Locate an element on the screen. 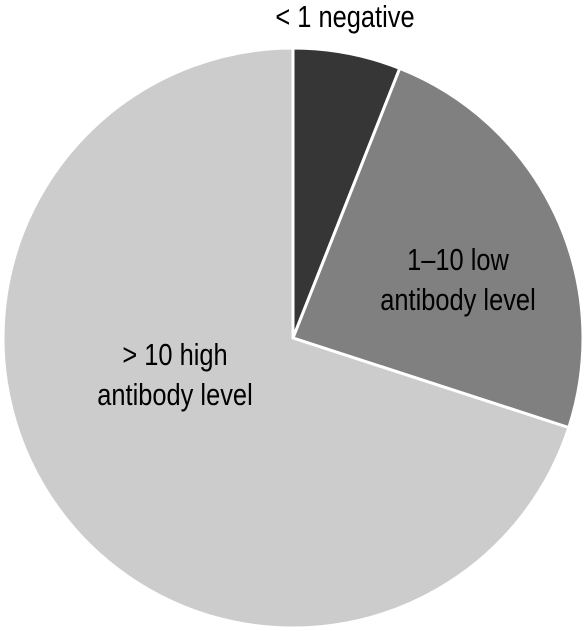 This screenshot has height=631, width=586. slice-label: < 1 negative is located at coordinates (345, 17).